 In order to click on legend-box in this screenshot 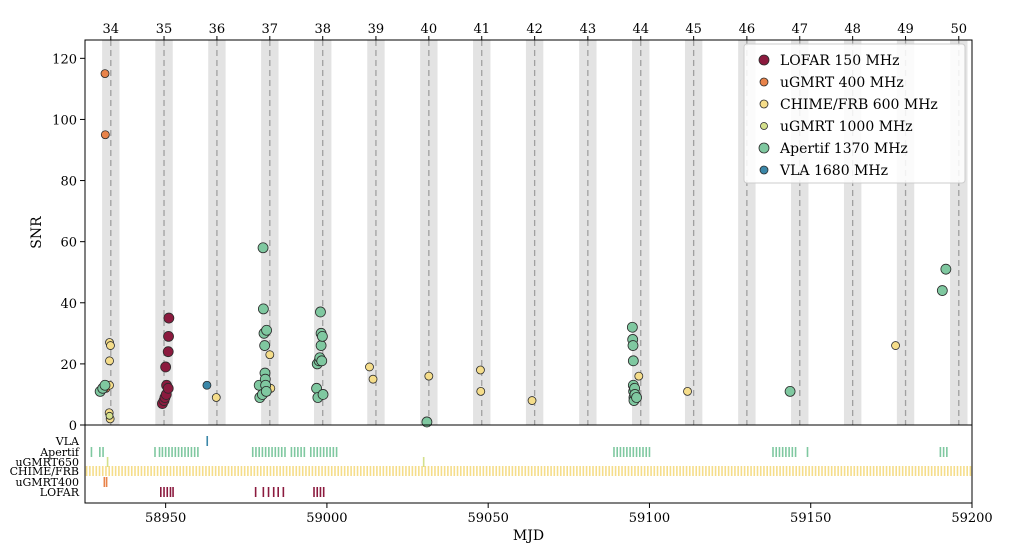, I will do `click(854, 113)`.